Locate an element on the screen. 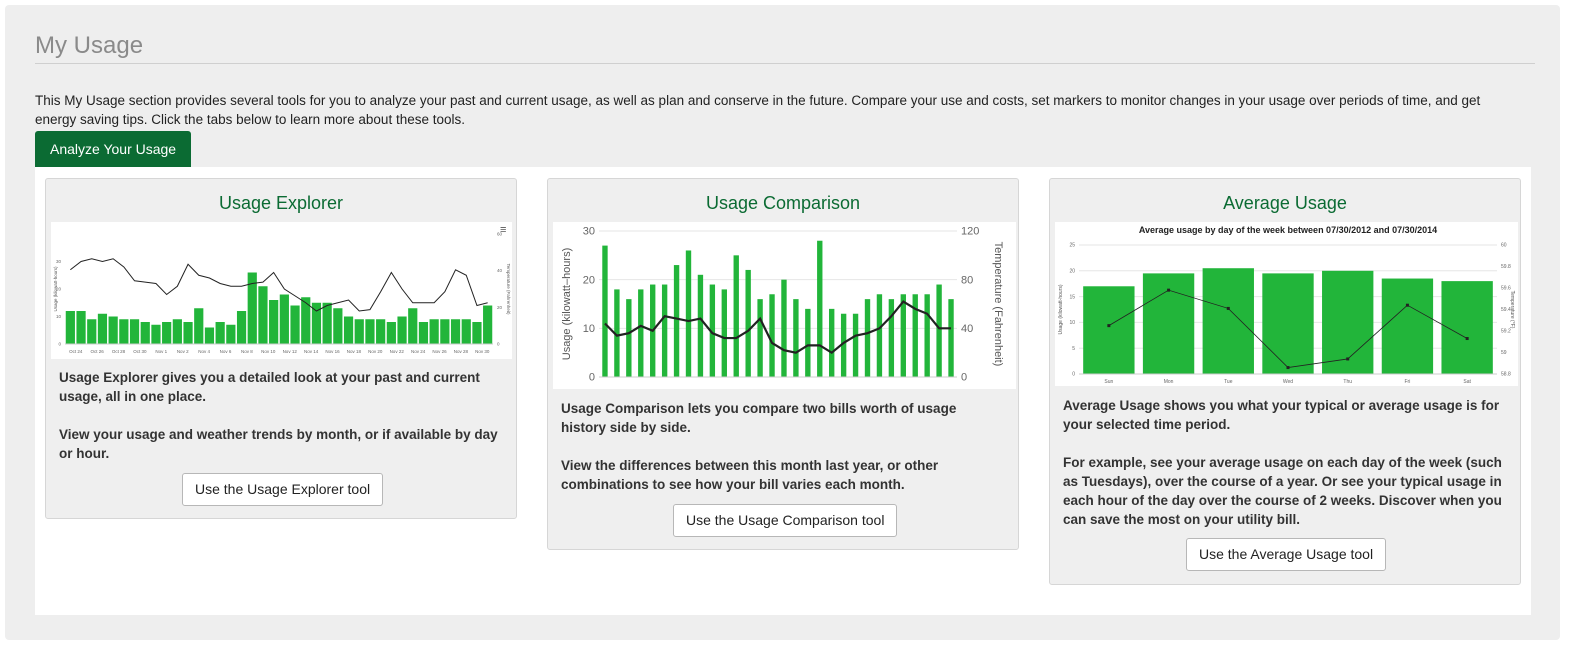 The image size is (1582, 650). temperature-line is located at coordinates (279, 285).